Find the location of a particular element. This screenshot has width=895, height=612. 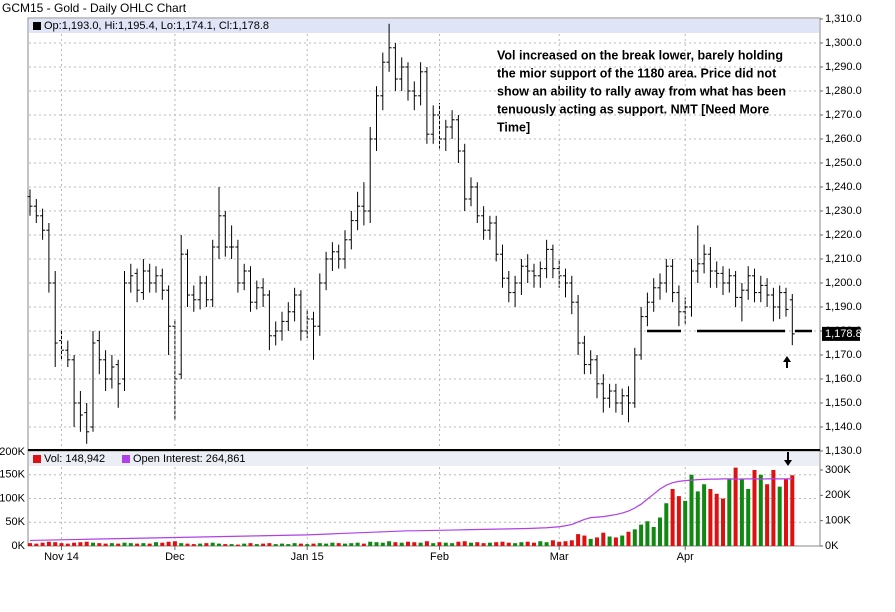

y-tick-label: 1,170.0 is located at coordinates (843, 355).